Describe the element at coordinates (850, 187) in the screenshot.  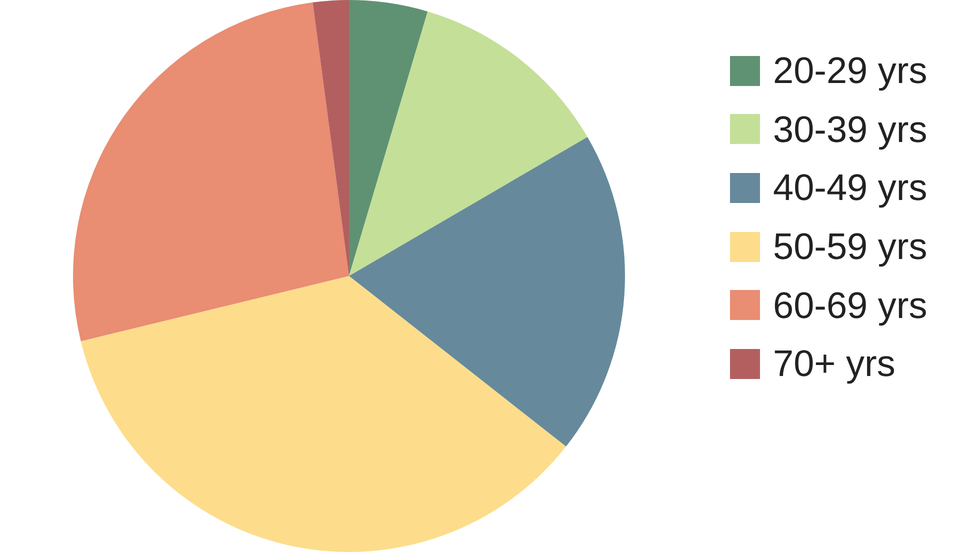
I see `legend-label: 40-49 yrs` at that location.